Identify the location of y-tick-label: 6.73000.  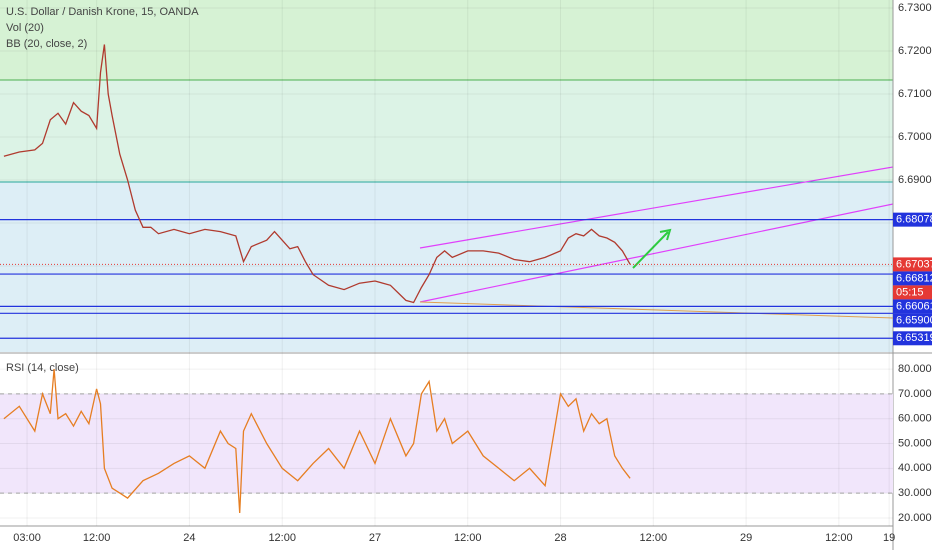
(915, 8).